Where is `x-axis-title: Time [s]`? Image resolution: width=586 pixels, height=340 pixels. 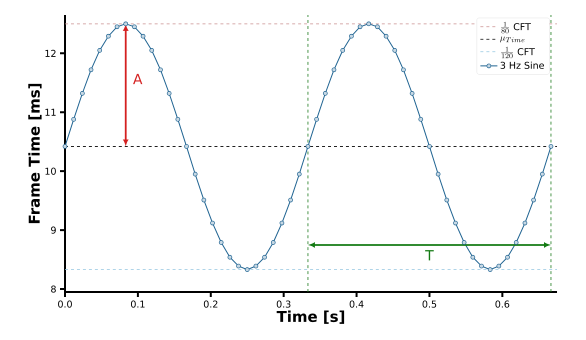
x-axis-title: Time [s] is located at coordinates (310, 317).